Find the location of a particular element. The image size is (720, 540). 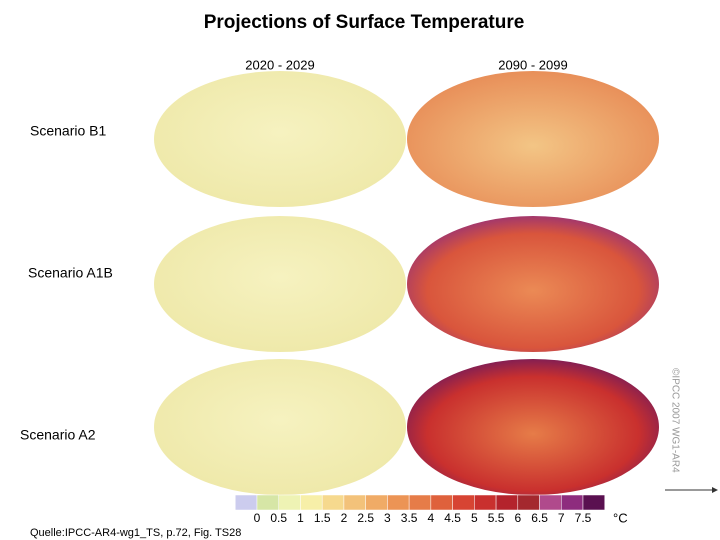

colorbar-tick-label: 0.5 is located at coordinates (278, 518).